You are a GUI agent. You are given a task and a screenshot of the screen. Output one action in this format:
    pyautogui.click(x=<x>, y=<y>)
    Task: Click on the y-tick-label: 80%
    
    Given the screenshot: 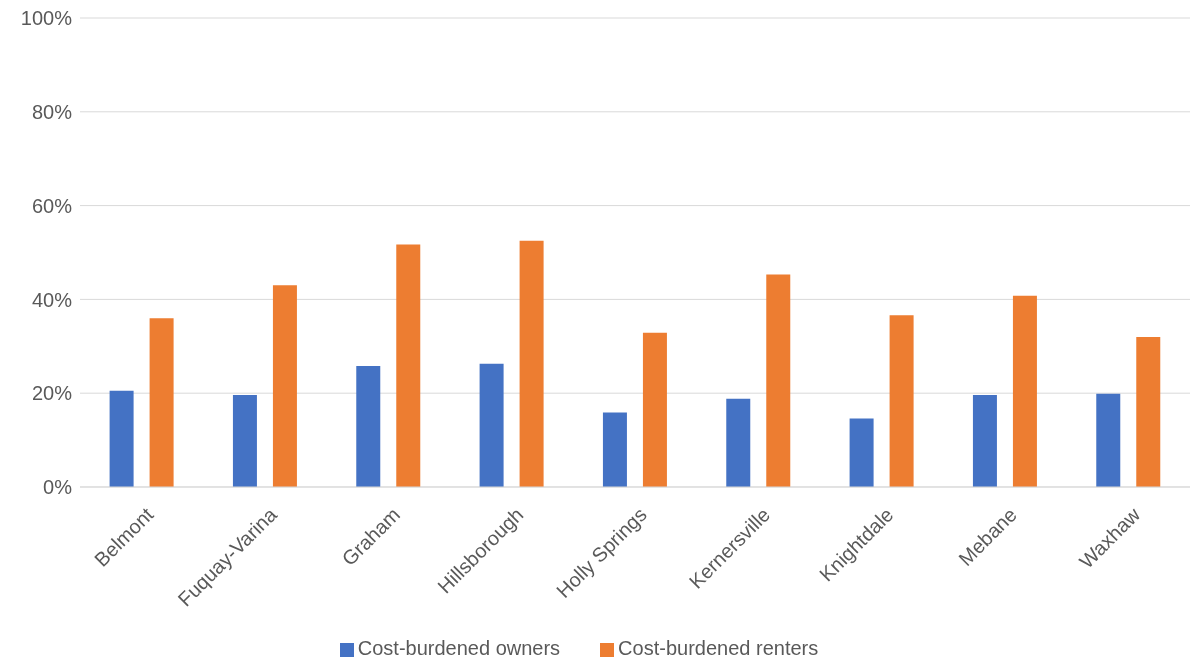 What is the action you would take?
    pyautogui.click(x=52, y=111)
    